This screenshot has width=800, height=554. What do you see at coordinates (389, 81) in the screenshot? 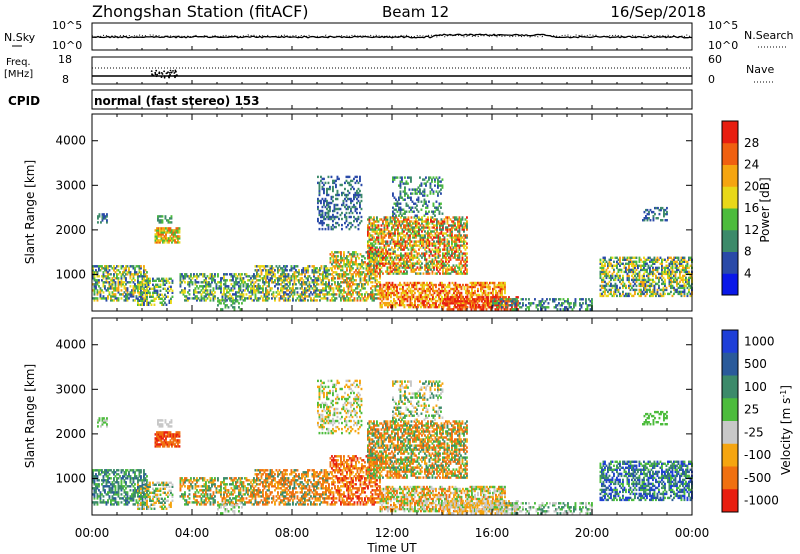
I see `freq-panel: Freq. [MHz] 18 8 60 0 Nave` at bounding box center [389, 81].